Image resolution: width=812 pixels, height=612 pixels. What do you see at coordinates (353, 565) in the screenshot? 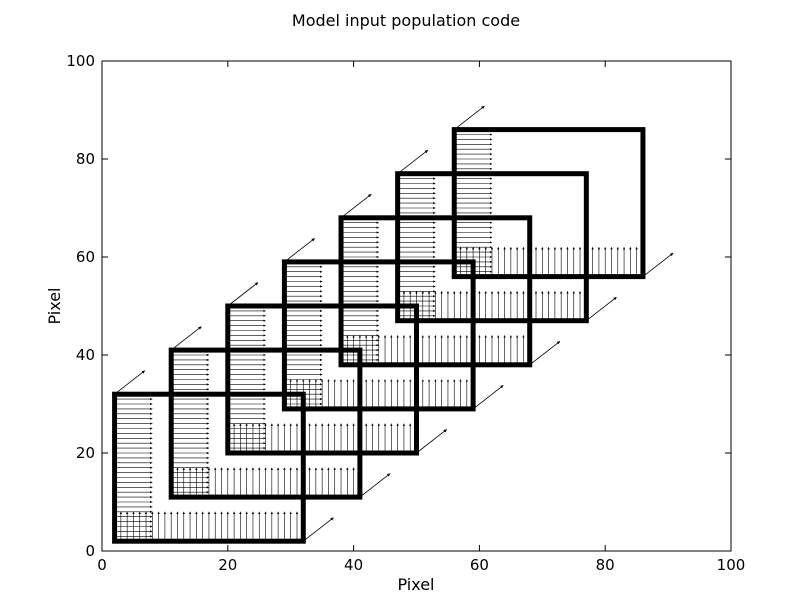
I see `x-tick-label: 40` at bounding box center [353, 565].